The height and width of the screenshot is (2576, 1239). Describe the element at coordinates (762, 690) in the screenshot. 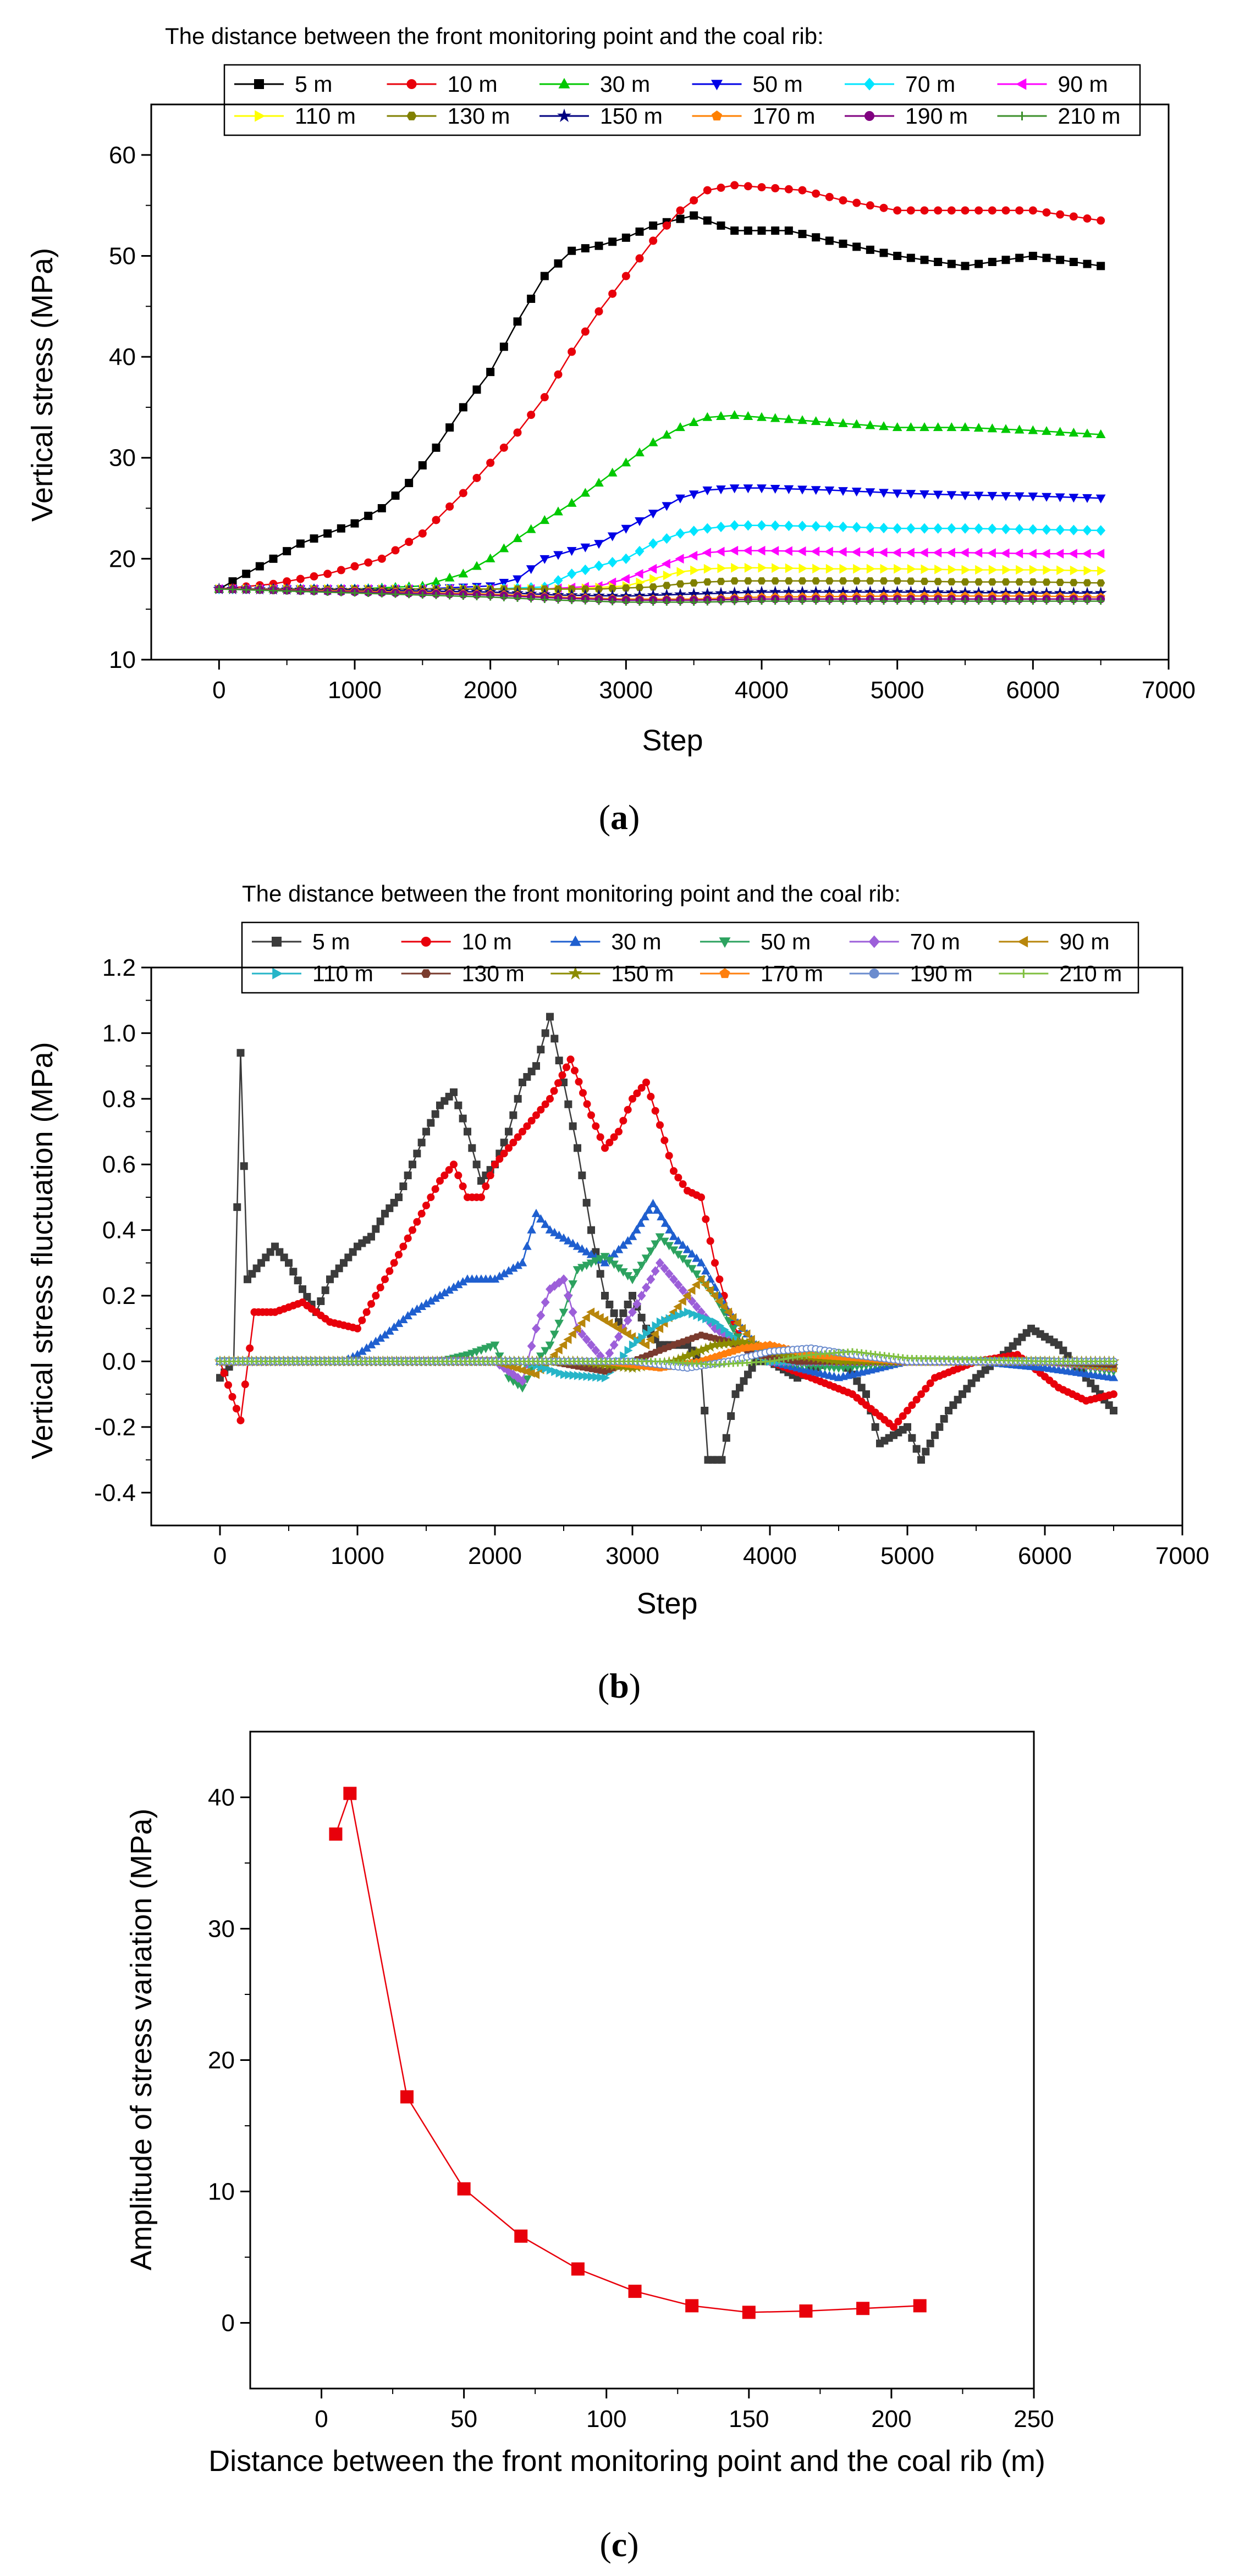

I see `x-tick-label: 4000` at that location.